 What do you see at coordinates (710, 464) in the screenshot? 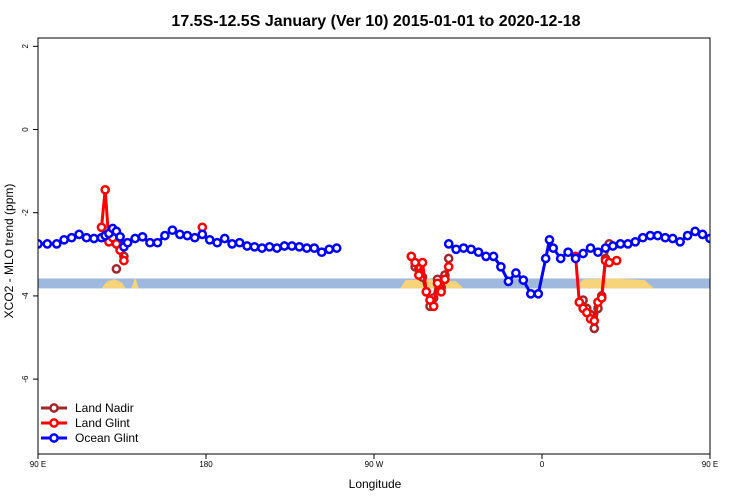
I see `x-tick-label: 90 E` at bounding box center [710, 464].